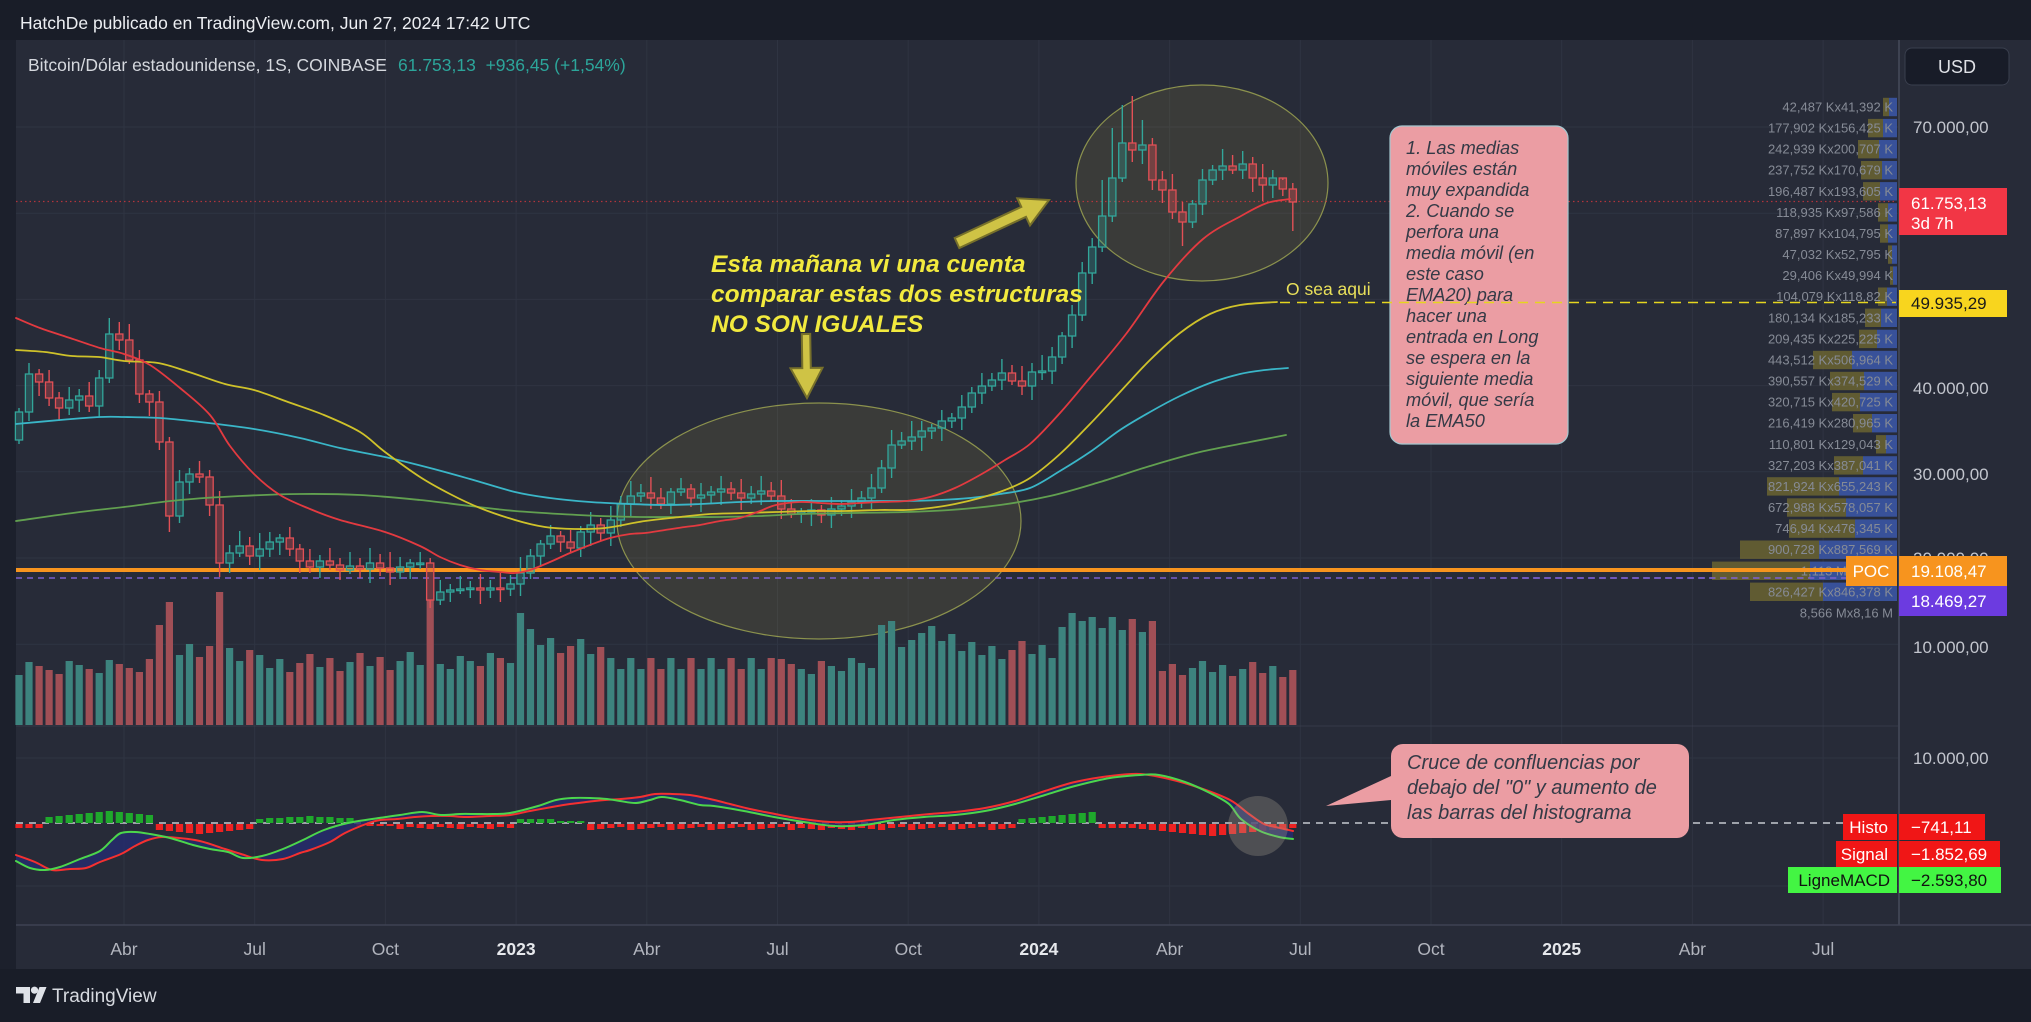  Describe the element at coordinates (1561, 949) in the screenshot. I see `svg-text: 2025` at that location.